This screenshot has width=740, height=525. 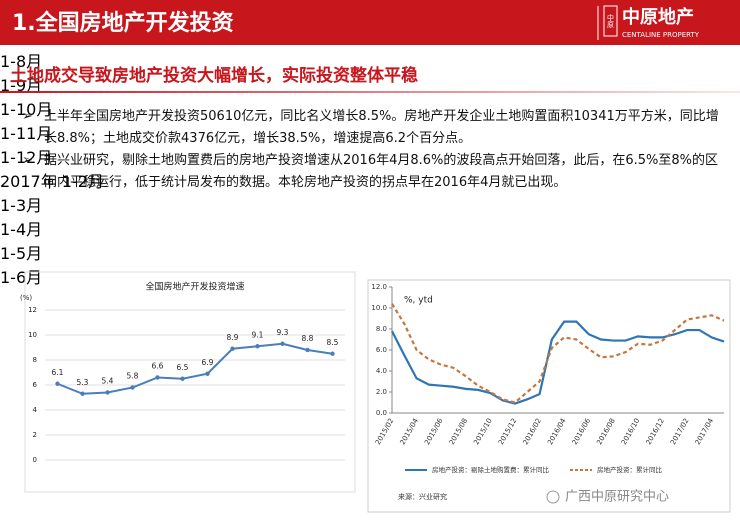 I want to click on data-label: 6.9, so click(x=208, y=362).